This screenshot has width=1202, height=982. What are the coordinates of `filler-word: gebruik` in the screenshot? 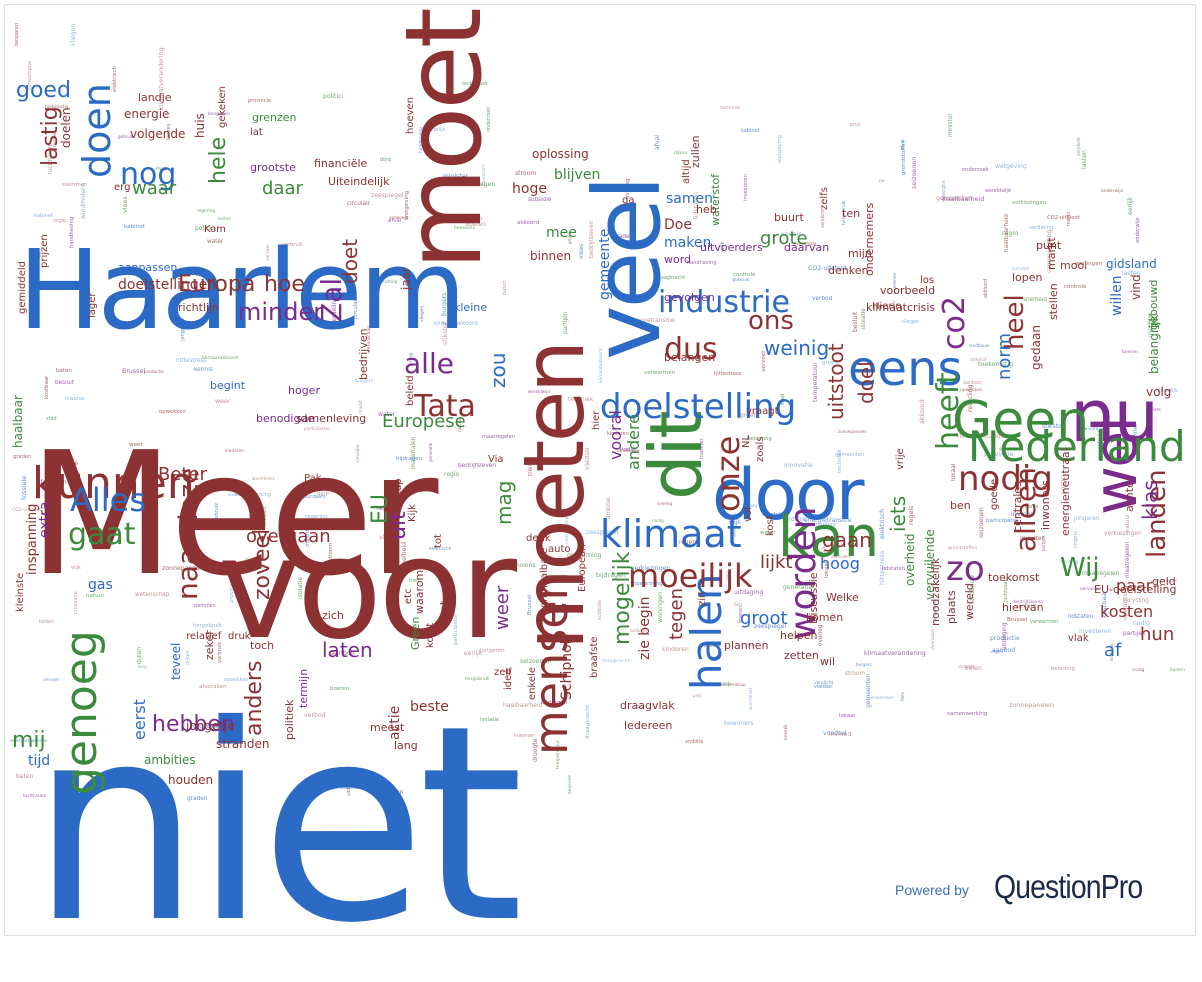 It's located at (126, 136).